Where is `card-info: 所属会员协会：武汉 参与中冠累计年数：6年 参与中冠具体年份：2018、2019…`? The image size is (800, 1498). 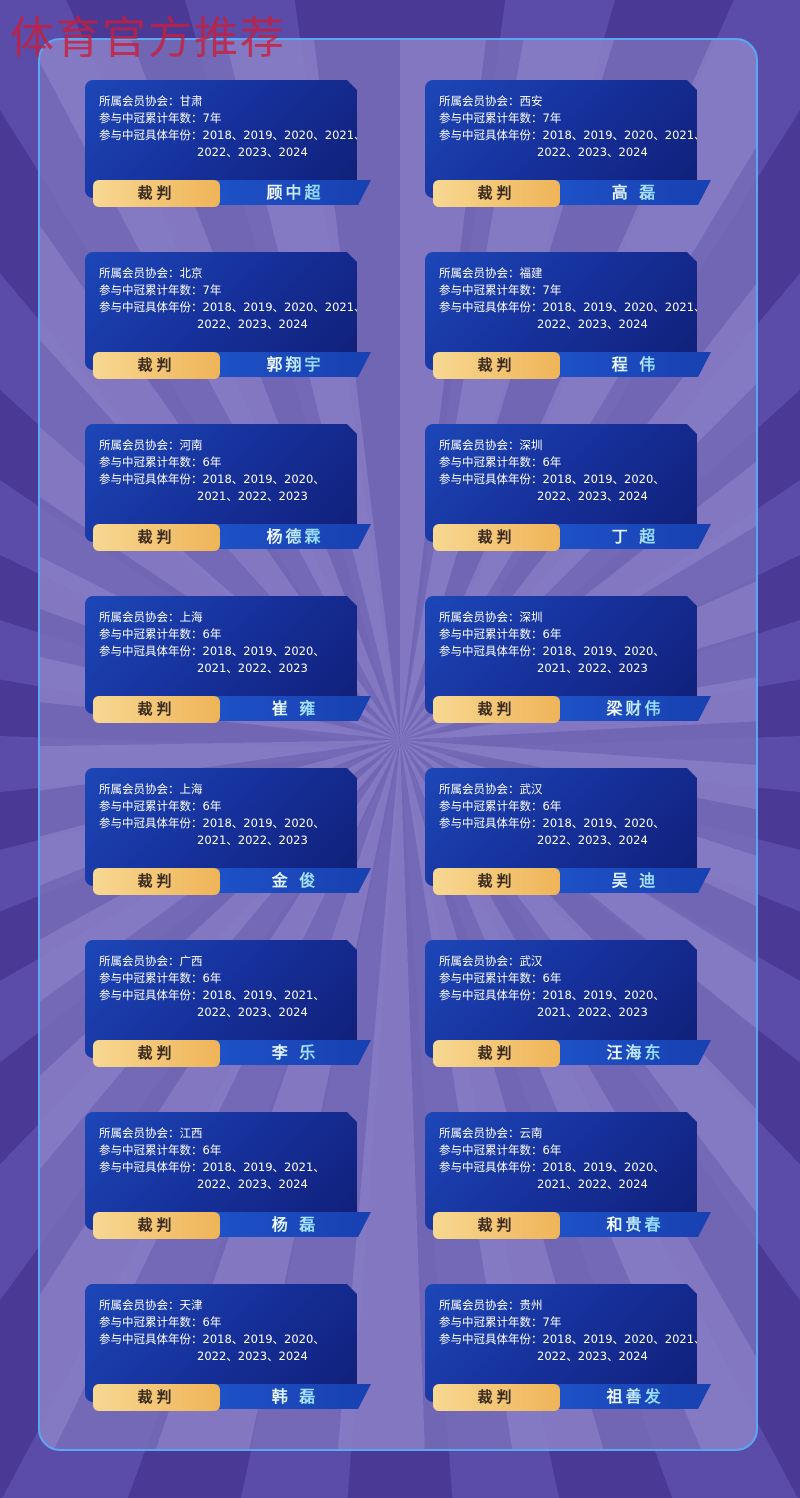 card-info: 所属会员协会：武汉 参与中冠累计年数：6年 参与中冠具体年份：2018、2019… is located at coordinates (552, 815).